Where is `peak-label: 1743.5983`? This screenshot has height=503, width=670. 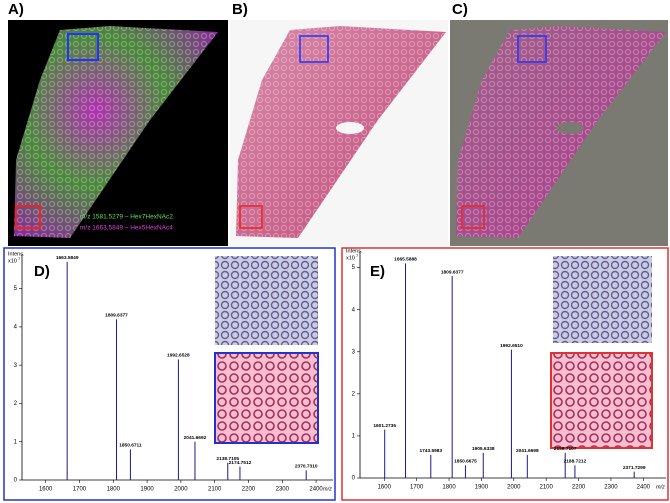 peak-label: 1743.5983 is located at coordinates (430, 451).